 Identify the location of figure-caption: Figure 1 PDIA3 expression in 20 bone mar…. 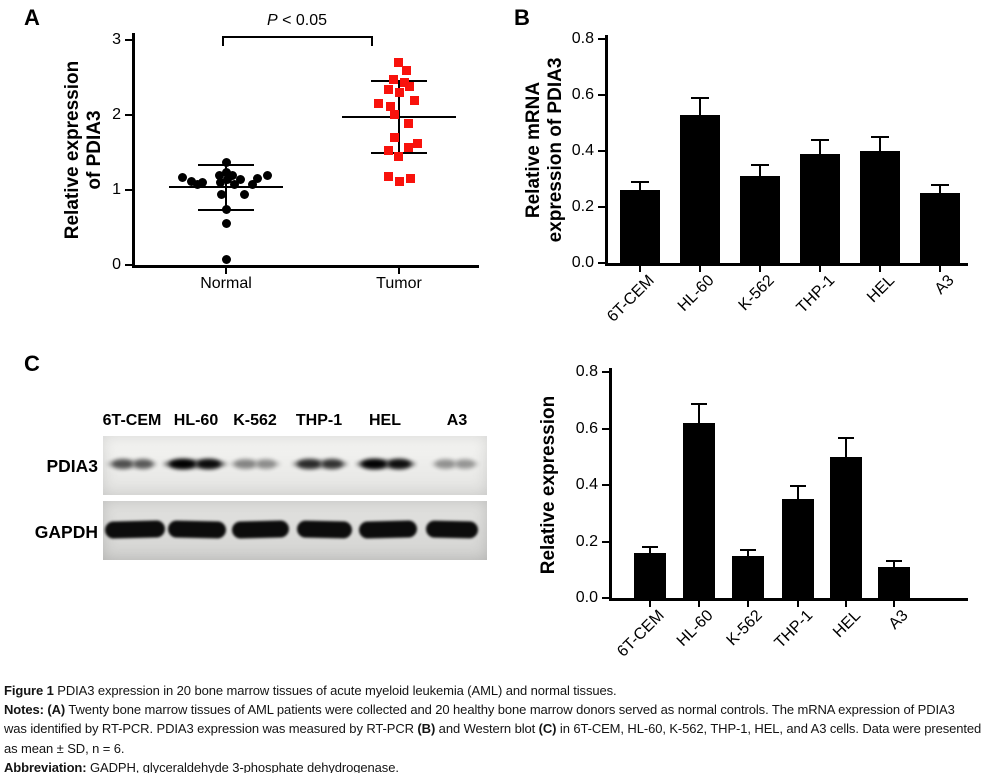
(496, 727).